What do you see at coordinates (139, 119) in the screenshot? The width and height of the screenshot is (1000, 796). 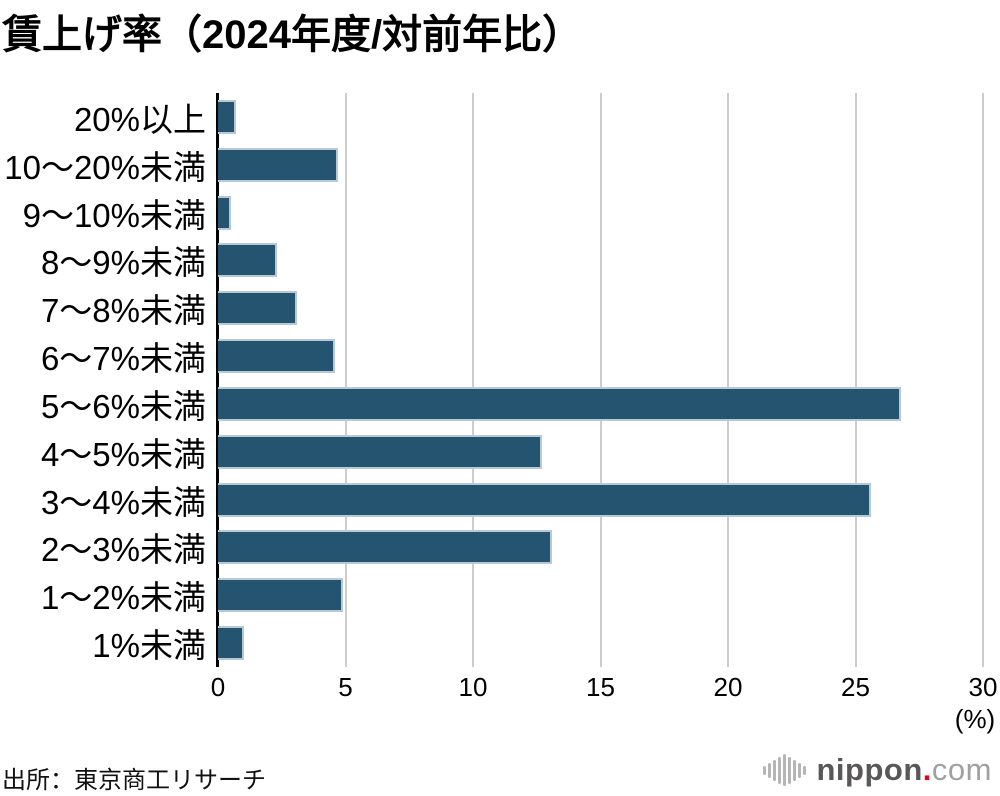 I see `category-label: 20%以上` at bounding box center [139, 119].